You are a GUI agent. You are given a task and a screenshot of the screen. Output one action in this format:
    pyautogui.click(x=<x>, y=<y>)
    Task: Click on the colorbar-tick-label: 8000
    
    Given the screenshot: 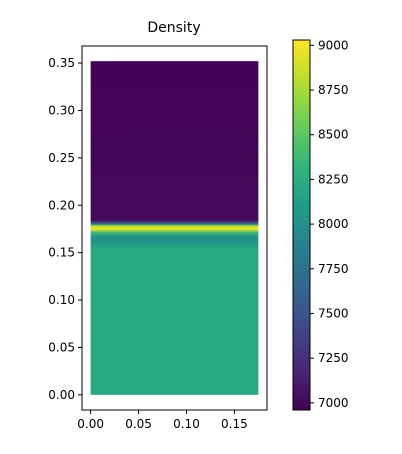 What is the action you would take?
    pyautogui.click(x=333, y=224)
    